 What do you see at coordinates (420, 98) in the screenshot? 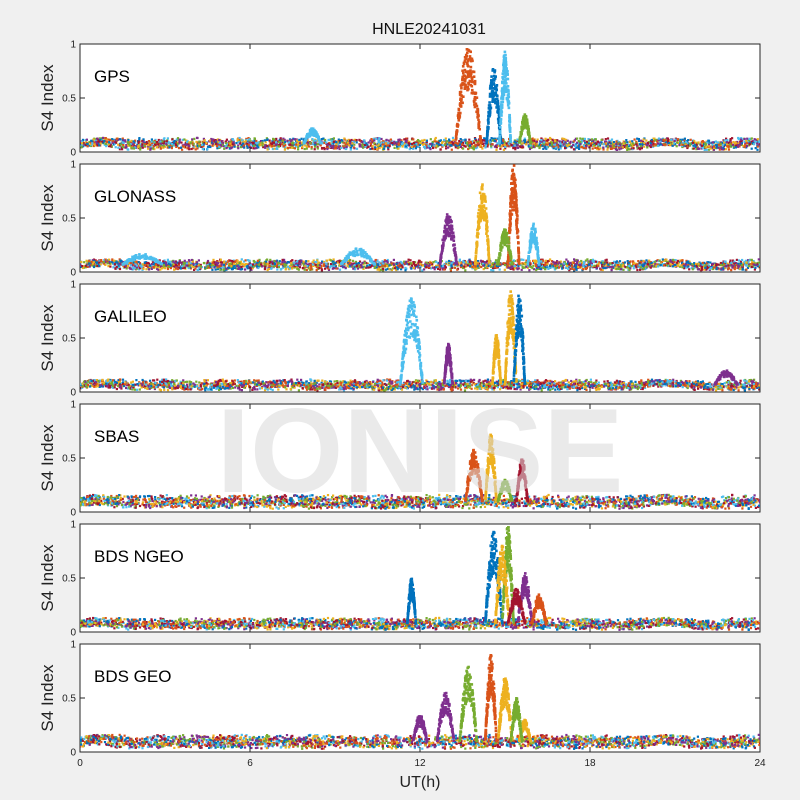
I see `plot-area` at bounding box center [420, 98].